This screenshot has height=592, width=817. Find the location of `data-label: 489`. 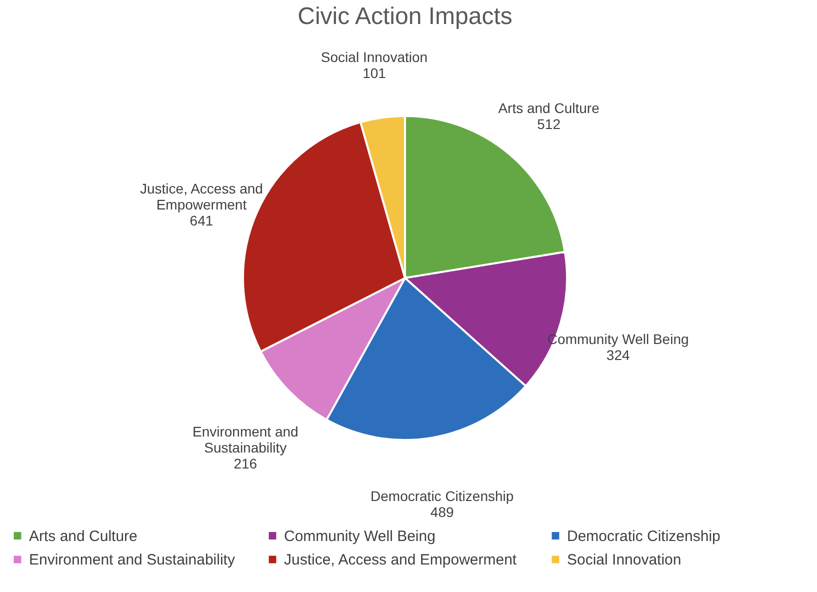

data-label: 489 is located at coordinates (442, 512).